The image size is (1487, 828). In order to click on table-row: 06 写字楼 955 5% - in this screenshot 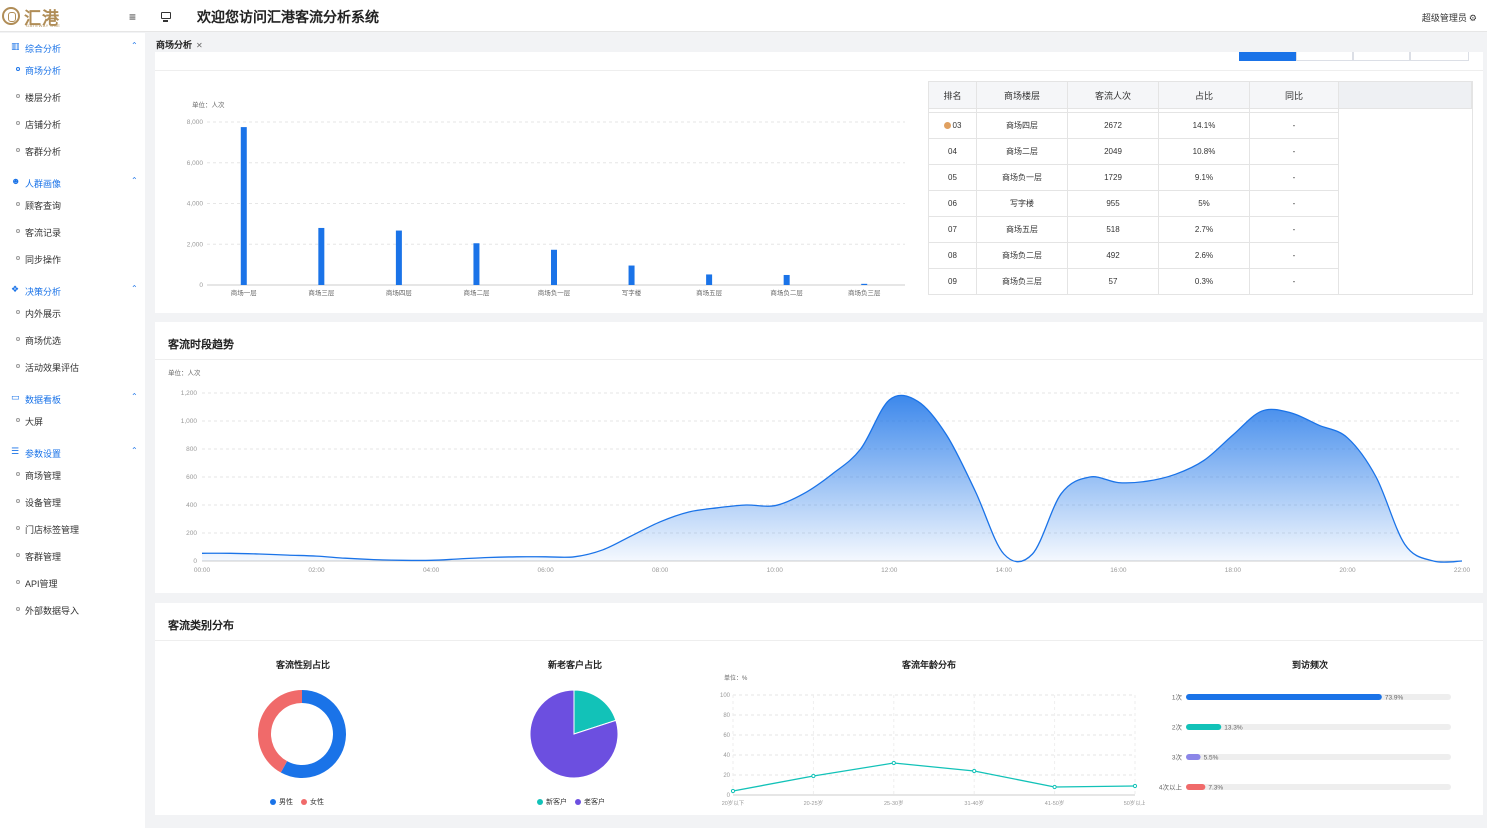, I will do `click(1200, 203)`.